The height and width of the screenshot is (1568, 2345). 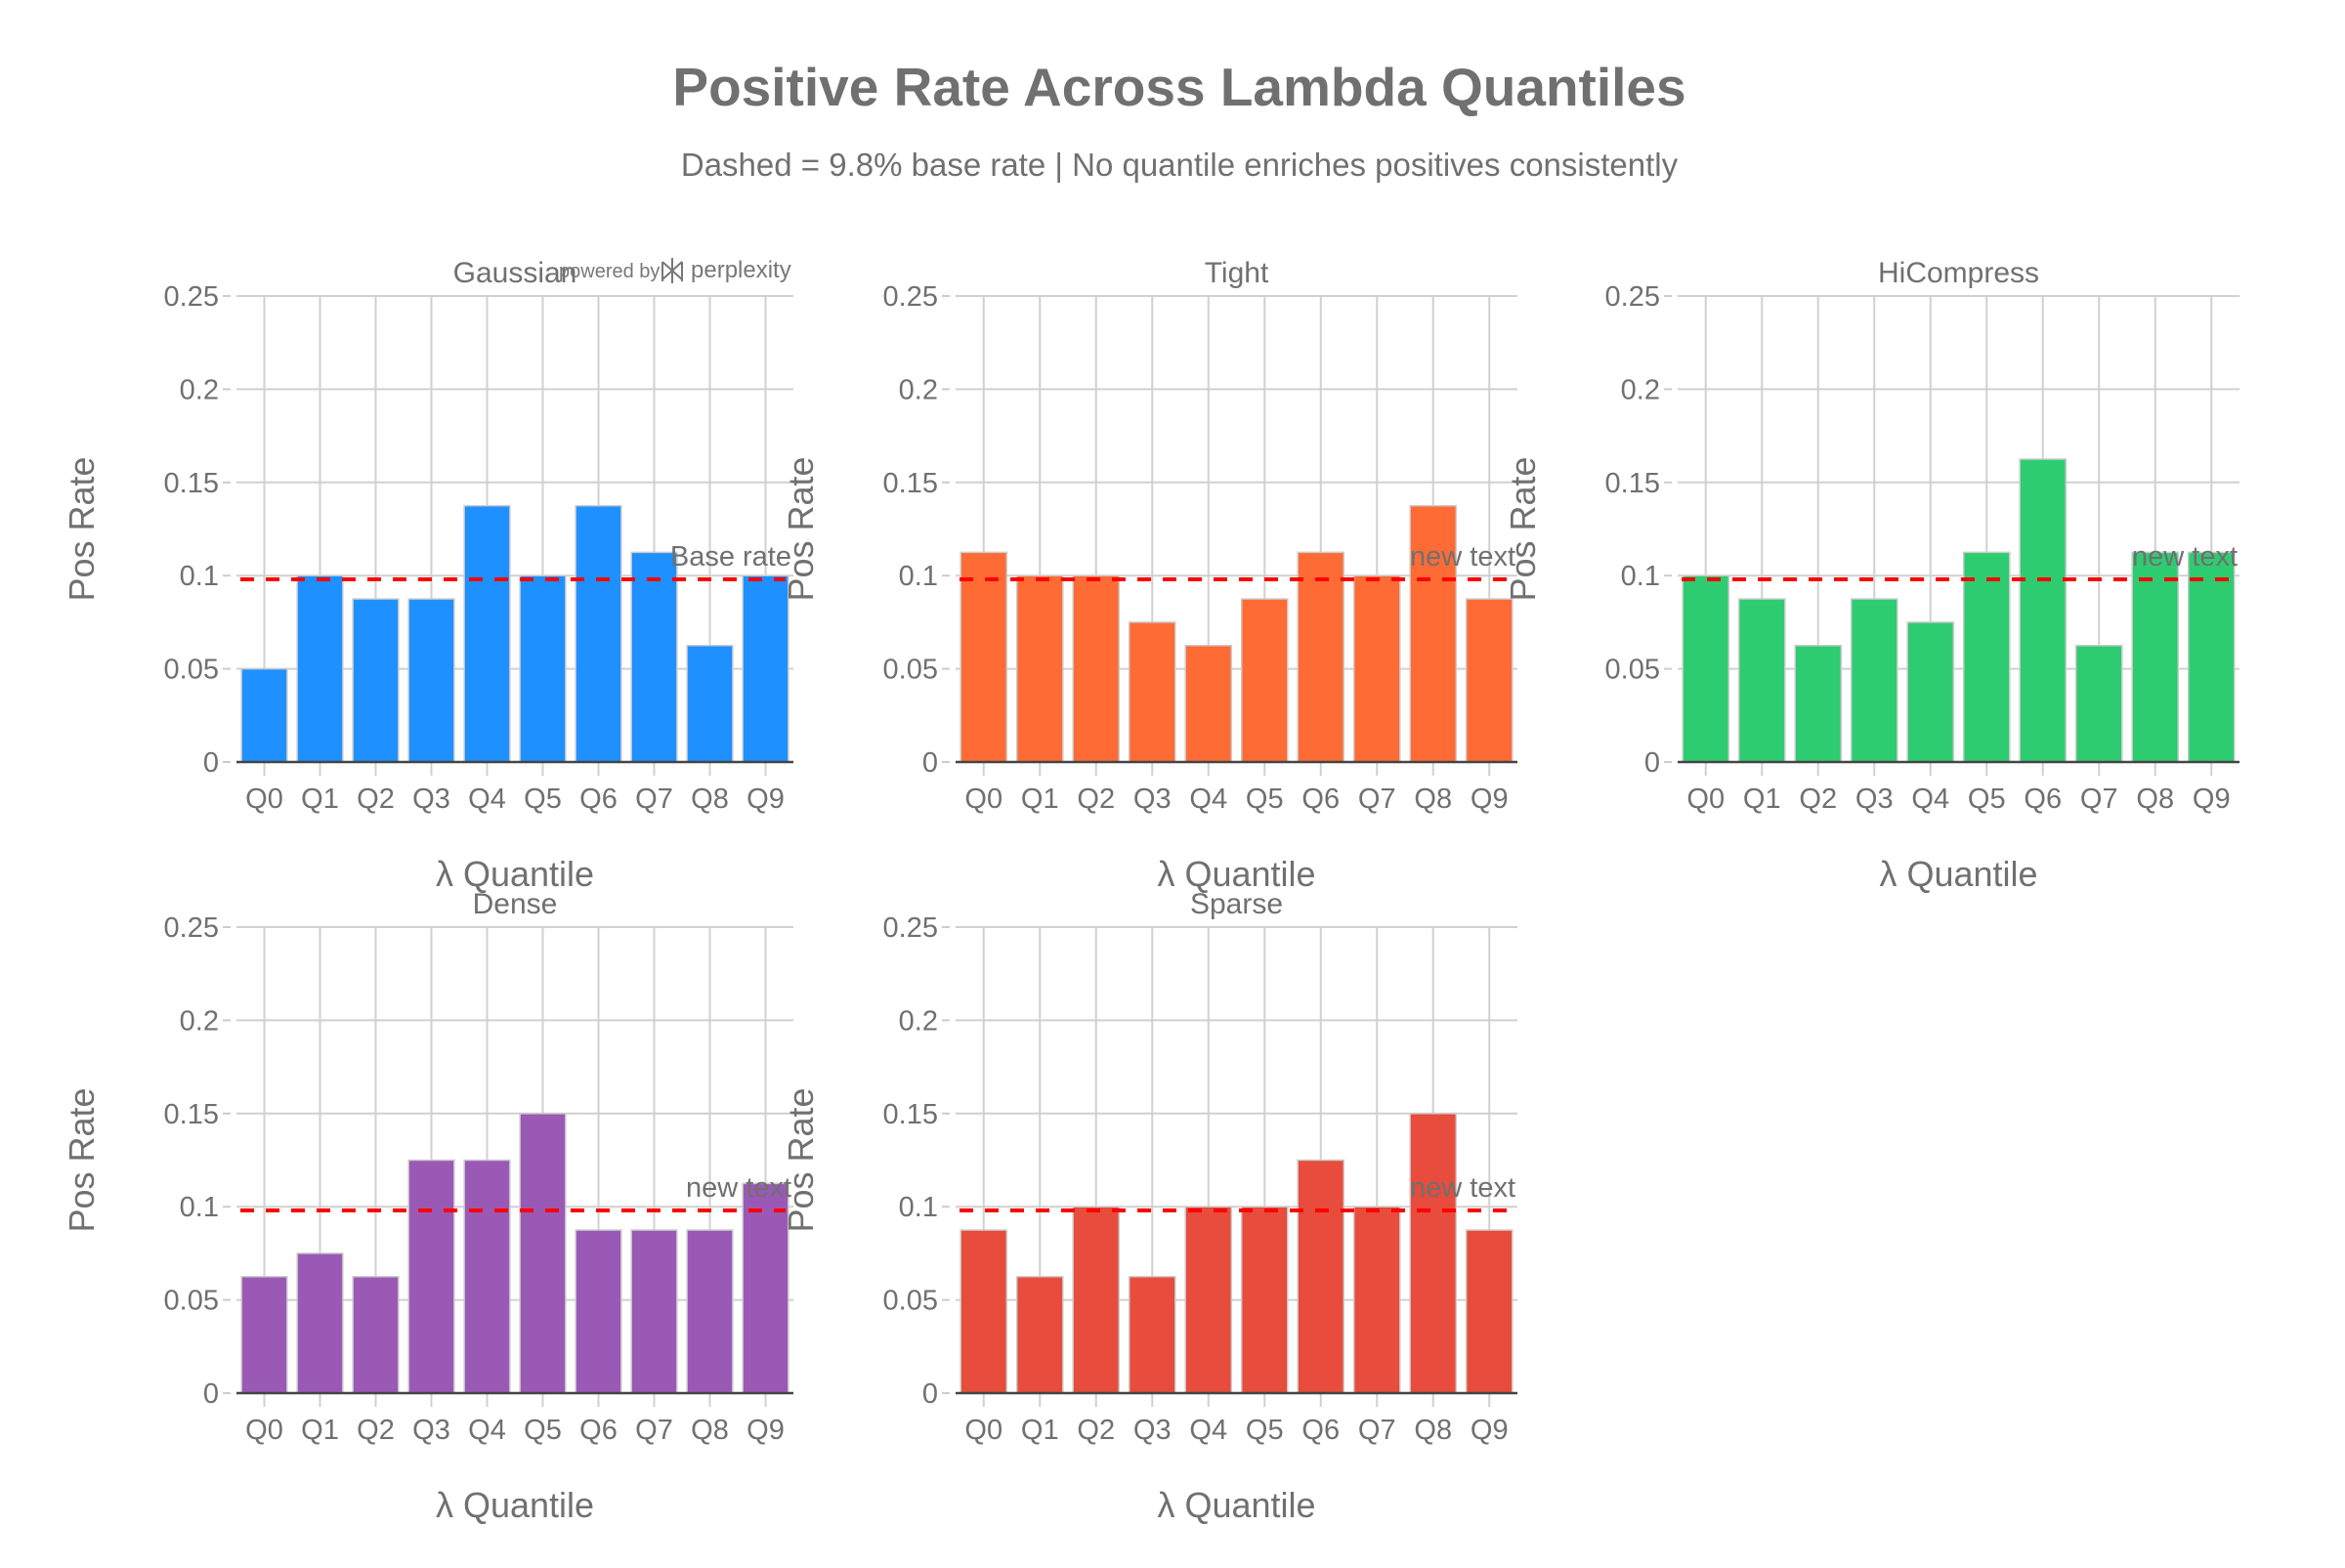 What do you see at coordinates (1652, 763) in the screenshot?
I see `y-tick-label: 0` at bounding box center [1652, 763].